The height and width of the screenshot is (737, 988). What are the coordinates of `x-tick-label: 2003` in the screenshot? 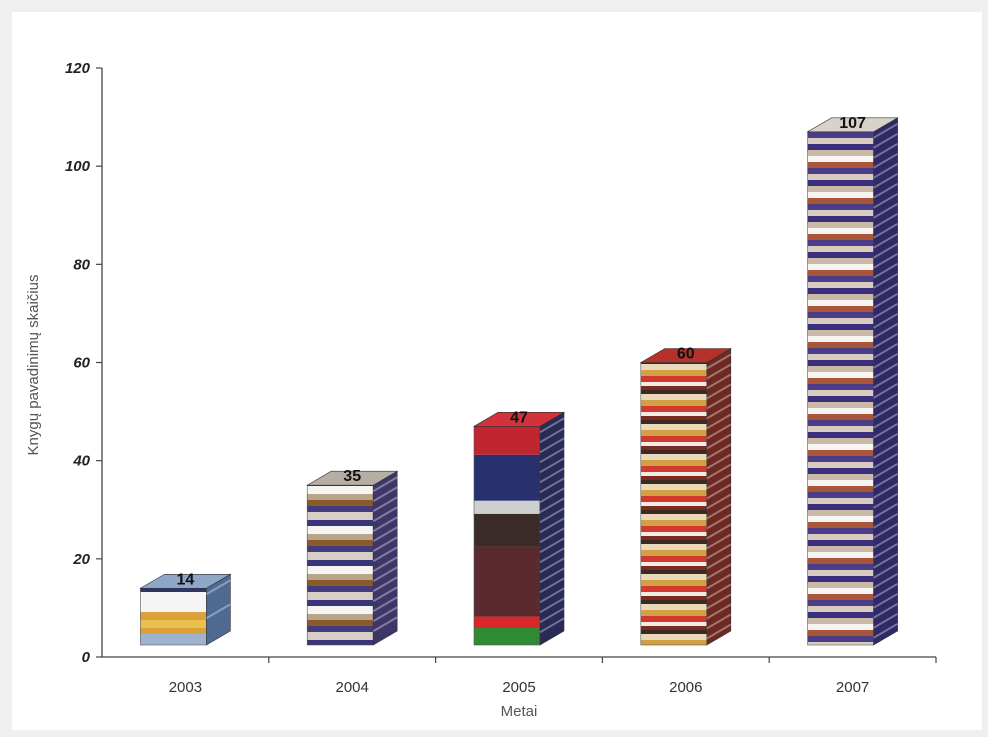 It's located at (185, 687).